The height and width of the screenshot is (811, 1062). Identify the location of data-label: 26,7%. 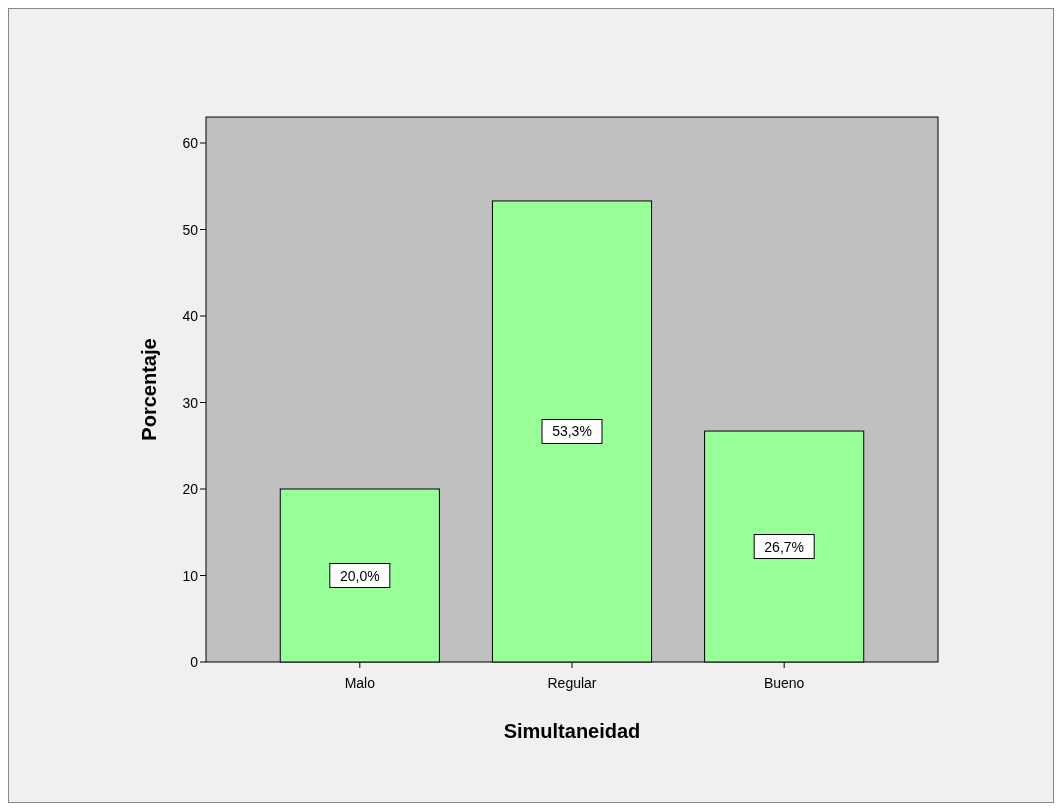
(784, 546).